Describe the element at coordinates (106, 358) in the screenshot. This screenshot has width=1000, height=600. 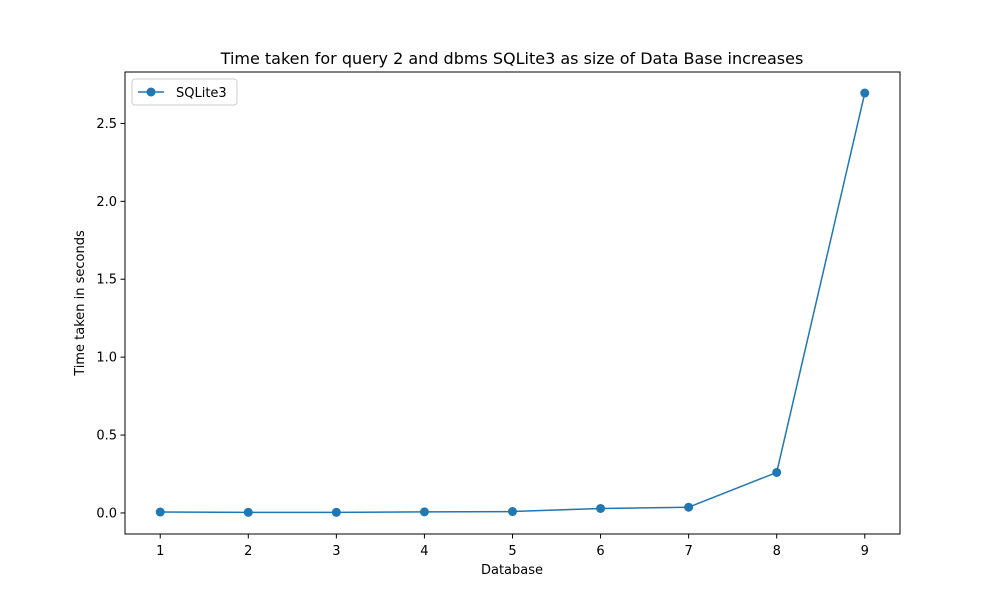
I see `y-tick-label: 1.0` at that location.